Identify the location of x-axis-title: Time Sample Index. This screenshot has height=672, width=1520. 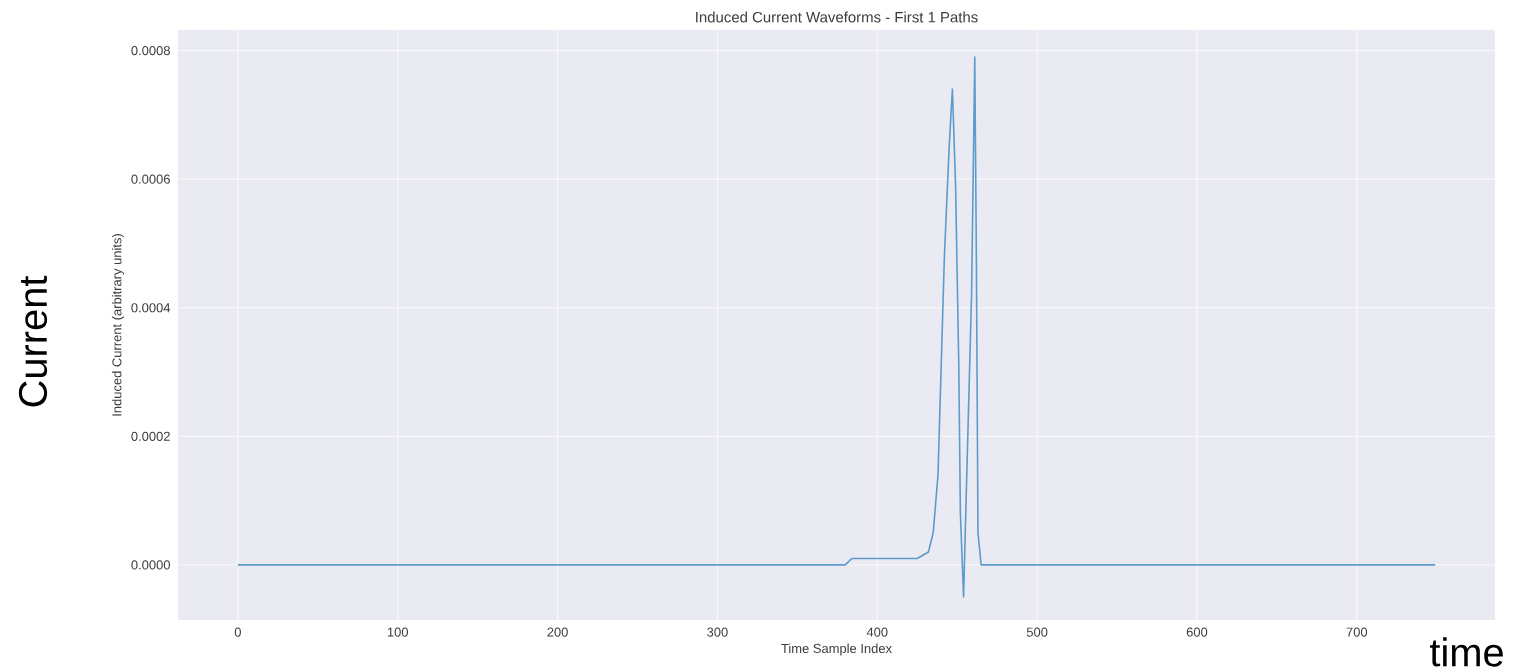
(836, 649).